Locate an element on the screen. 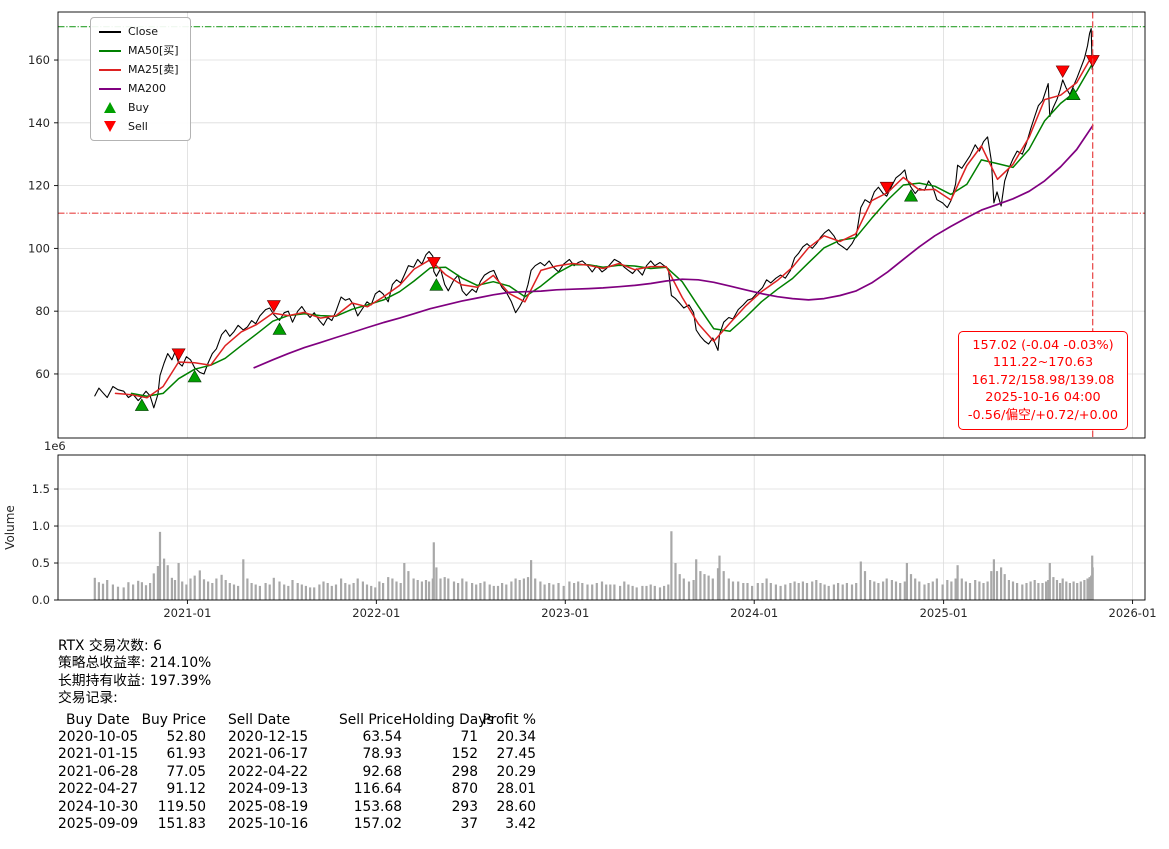  col-header-buy-date: Buy Date is located at coordinates (98, 719).